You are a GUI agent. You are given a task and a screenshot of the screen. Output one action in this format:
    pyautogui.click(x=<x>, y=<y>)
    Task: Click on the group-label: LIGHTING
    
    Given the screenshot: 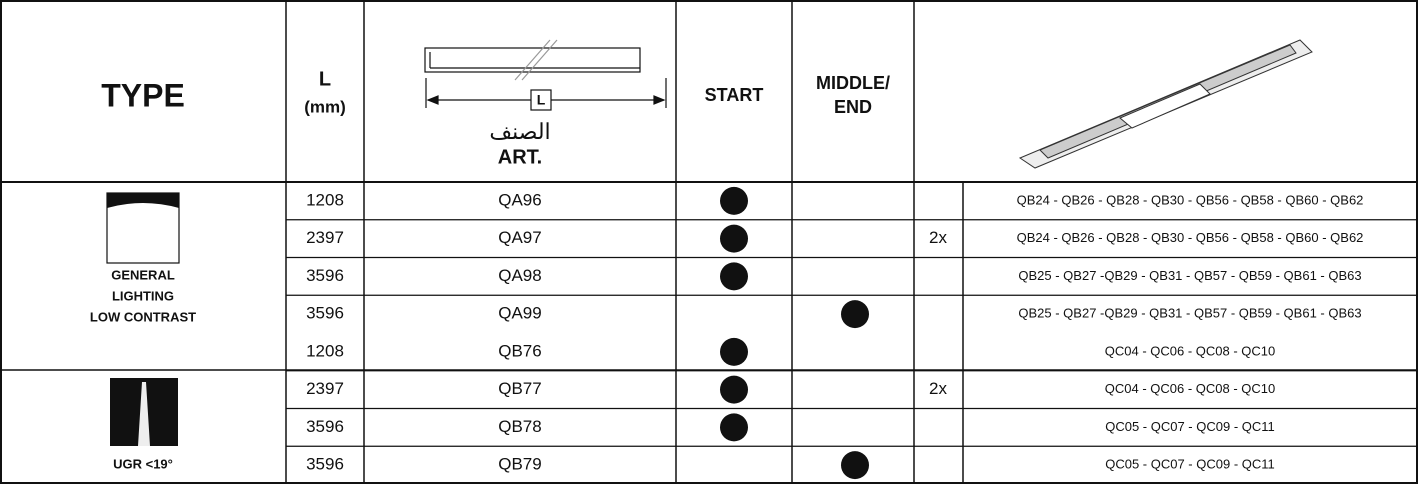 What is the action you would take?
    pyautogui.click(x=143, y=295)
    